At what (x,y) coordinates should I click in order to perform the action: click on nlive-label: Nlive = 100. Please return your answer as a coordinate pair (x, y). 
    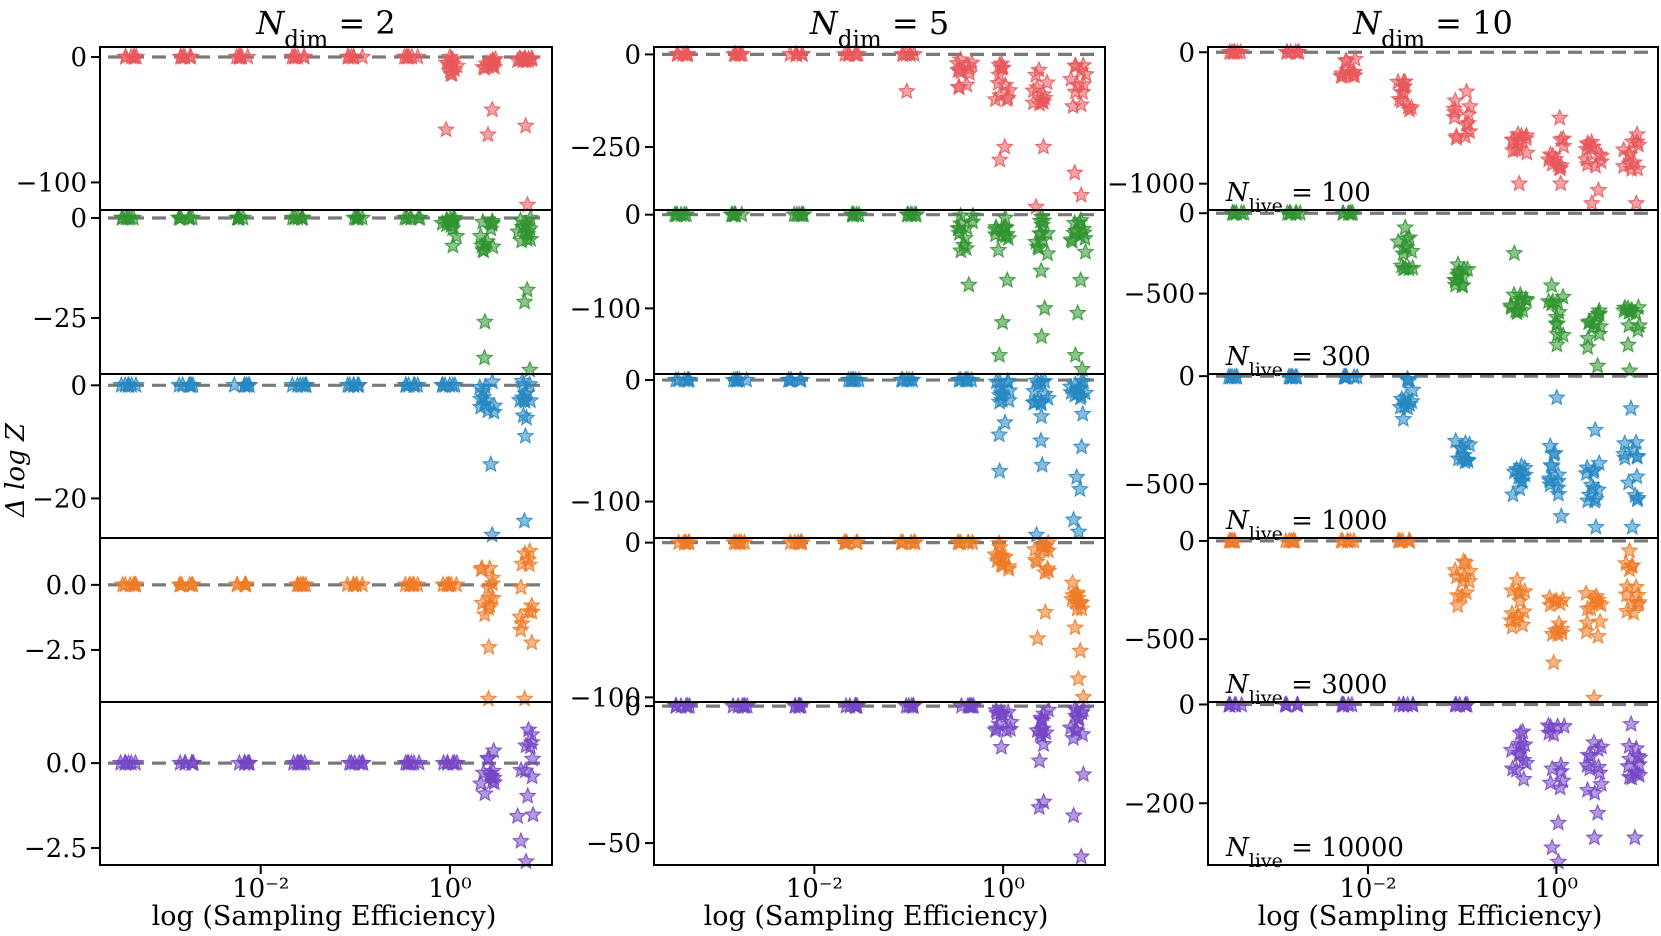
    Looking at the image, I should click on (1298, 197).